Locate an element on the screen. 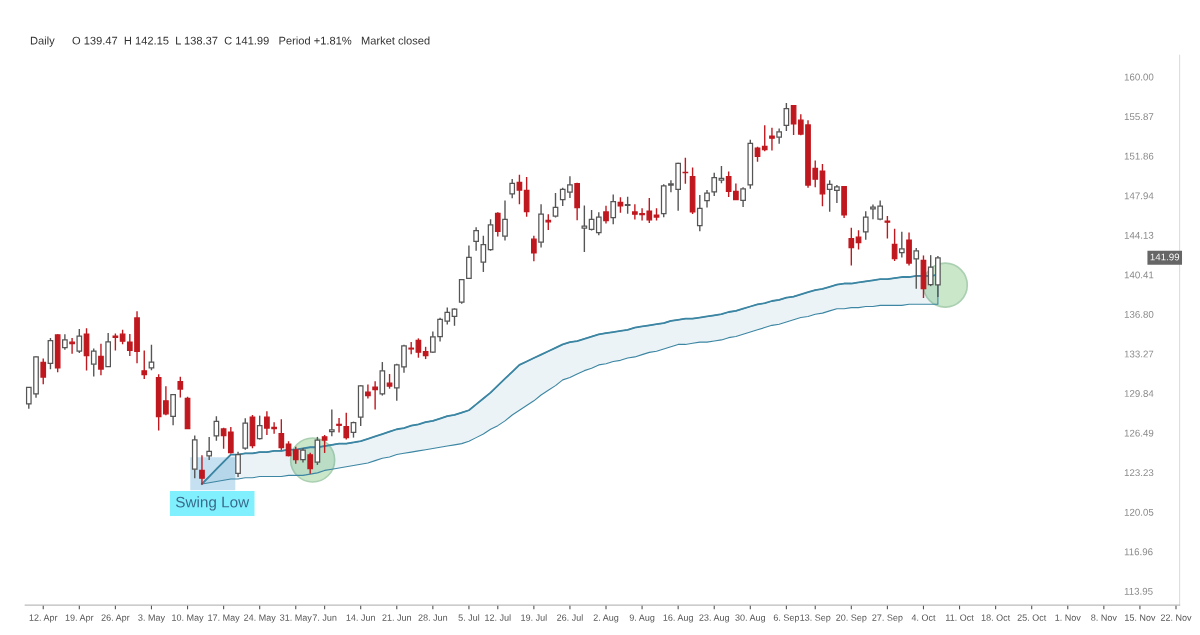 Image resolution: width=1200 pixels, height=635 pixels. x-tick-label: 8. Nov is located at coordinates (1104, 617).